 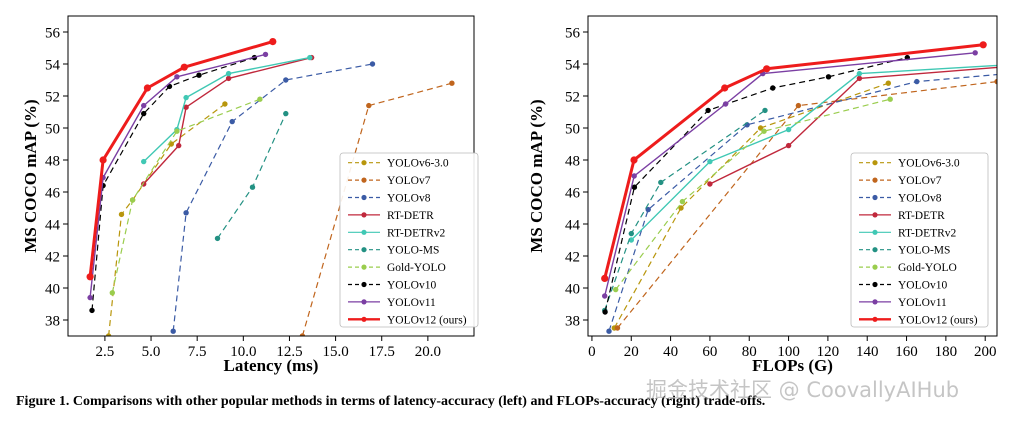 I want to click on legend-label: YOLOv10, so click(x=411, y=286).